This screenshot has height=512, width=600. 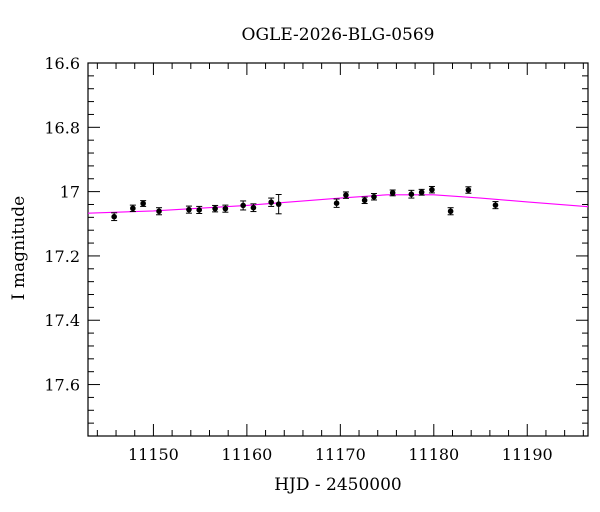 I want to click on chart-title: OGLE-2026-BLG-0569, so click(x=338, y=35).